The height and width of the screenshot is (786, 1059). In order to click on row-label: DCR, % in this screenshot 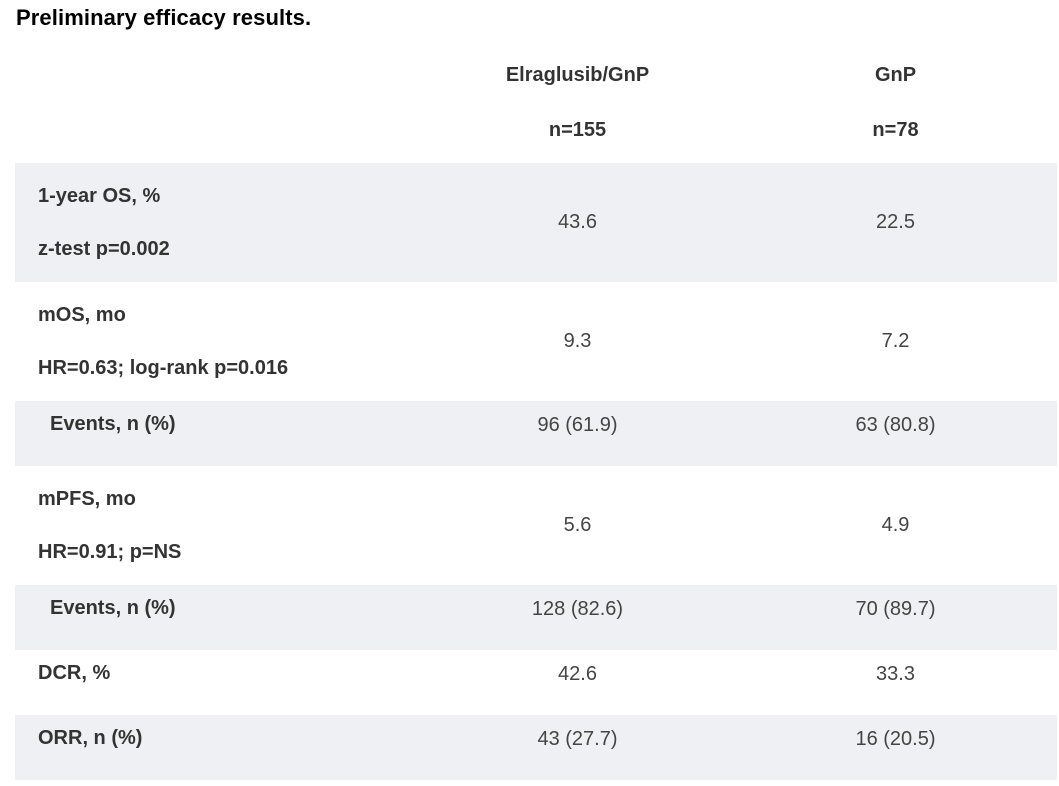, I will do `click(74, 673)`.